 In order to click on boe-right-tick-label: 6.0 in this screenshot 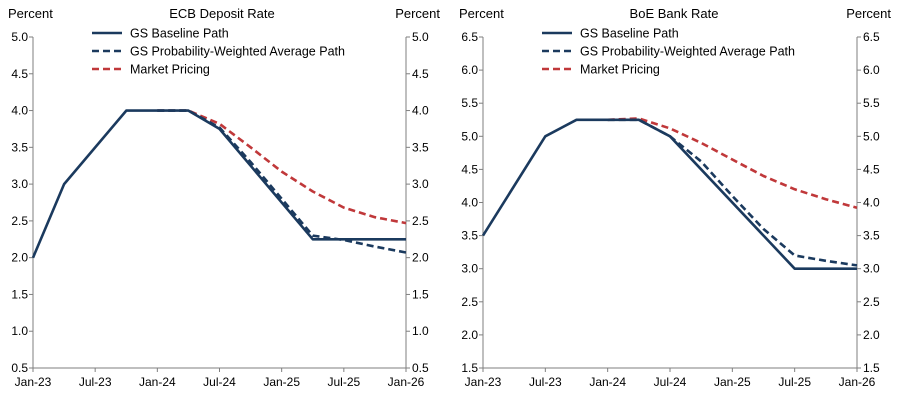, I will do `click(871, 70)`.